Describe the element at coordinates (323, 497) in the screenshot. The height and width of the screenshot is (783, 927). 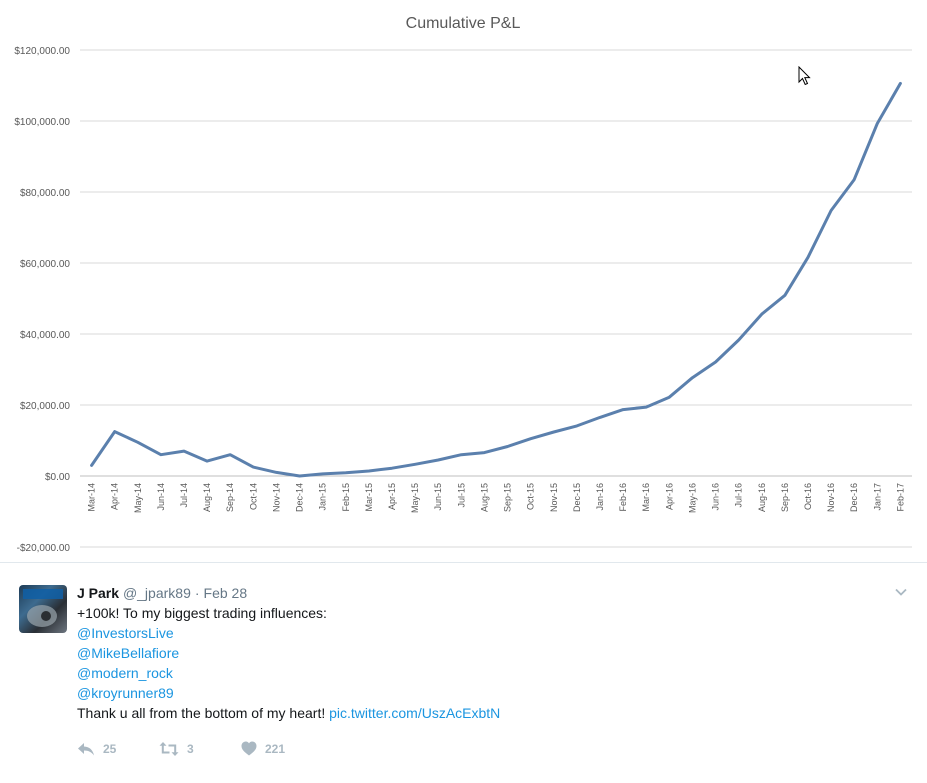
I see `x-tick-label: Jan-15` at that location.